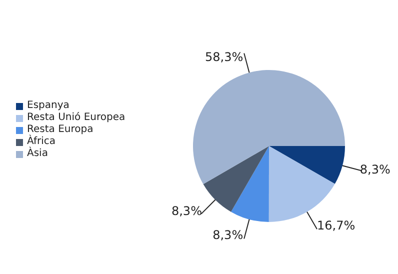 This screenshot has height=274, width=398. Describe the element at coordinates (224, 57) in the screenshot. I see `data-label: 58,3%` at that location.